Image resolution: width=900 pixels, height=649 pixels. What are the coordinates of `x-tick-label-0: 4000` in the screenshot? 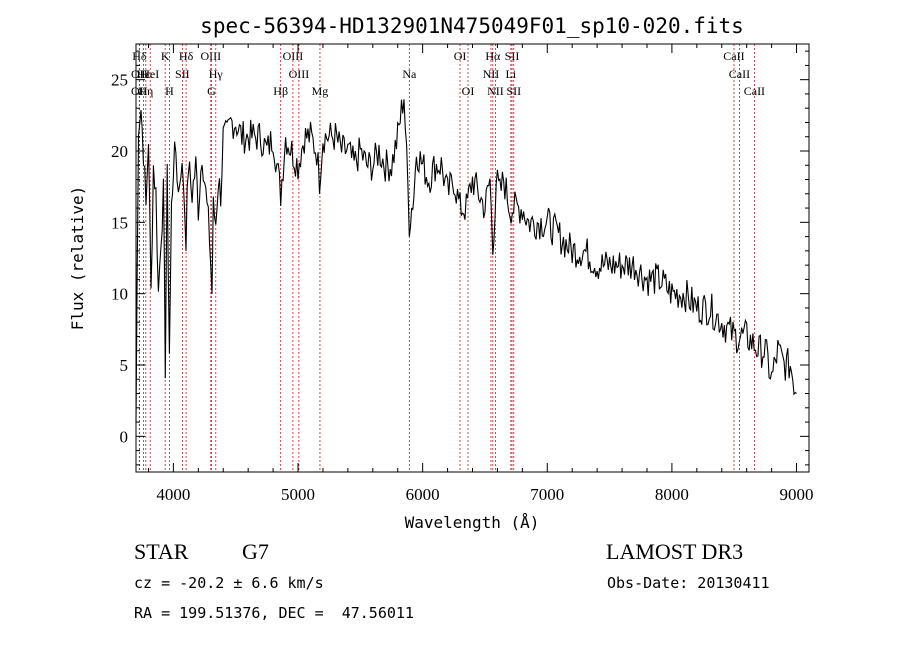 It's located at (173, 494).